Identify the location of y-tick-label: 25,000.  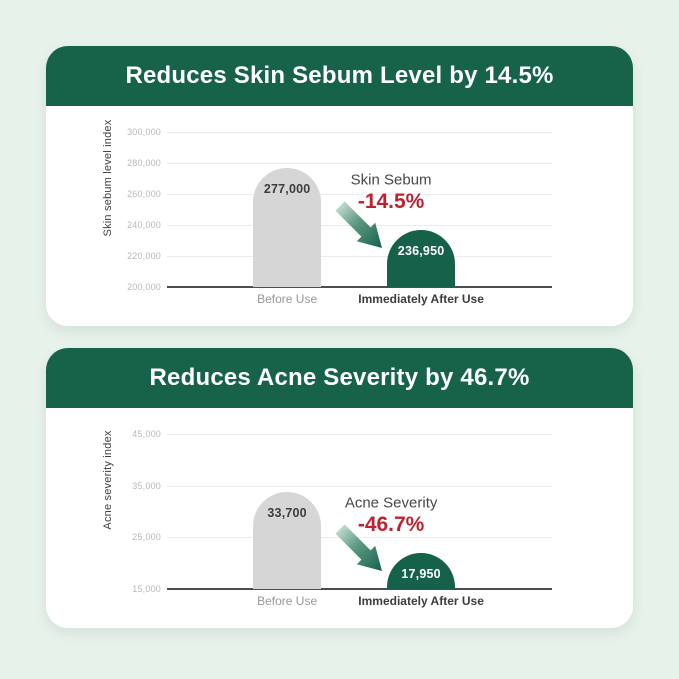
(146, 537).